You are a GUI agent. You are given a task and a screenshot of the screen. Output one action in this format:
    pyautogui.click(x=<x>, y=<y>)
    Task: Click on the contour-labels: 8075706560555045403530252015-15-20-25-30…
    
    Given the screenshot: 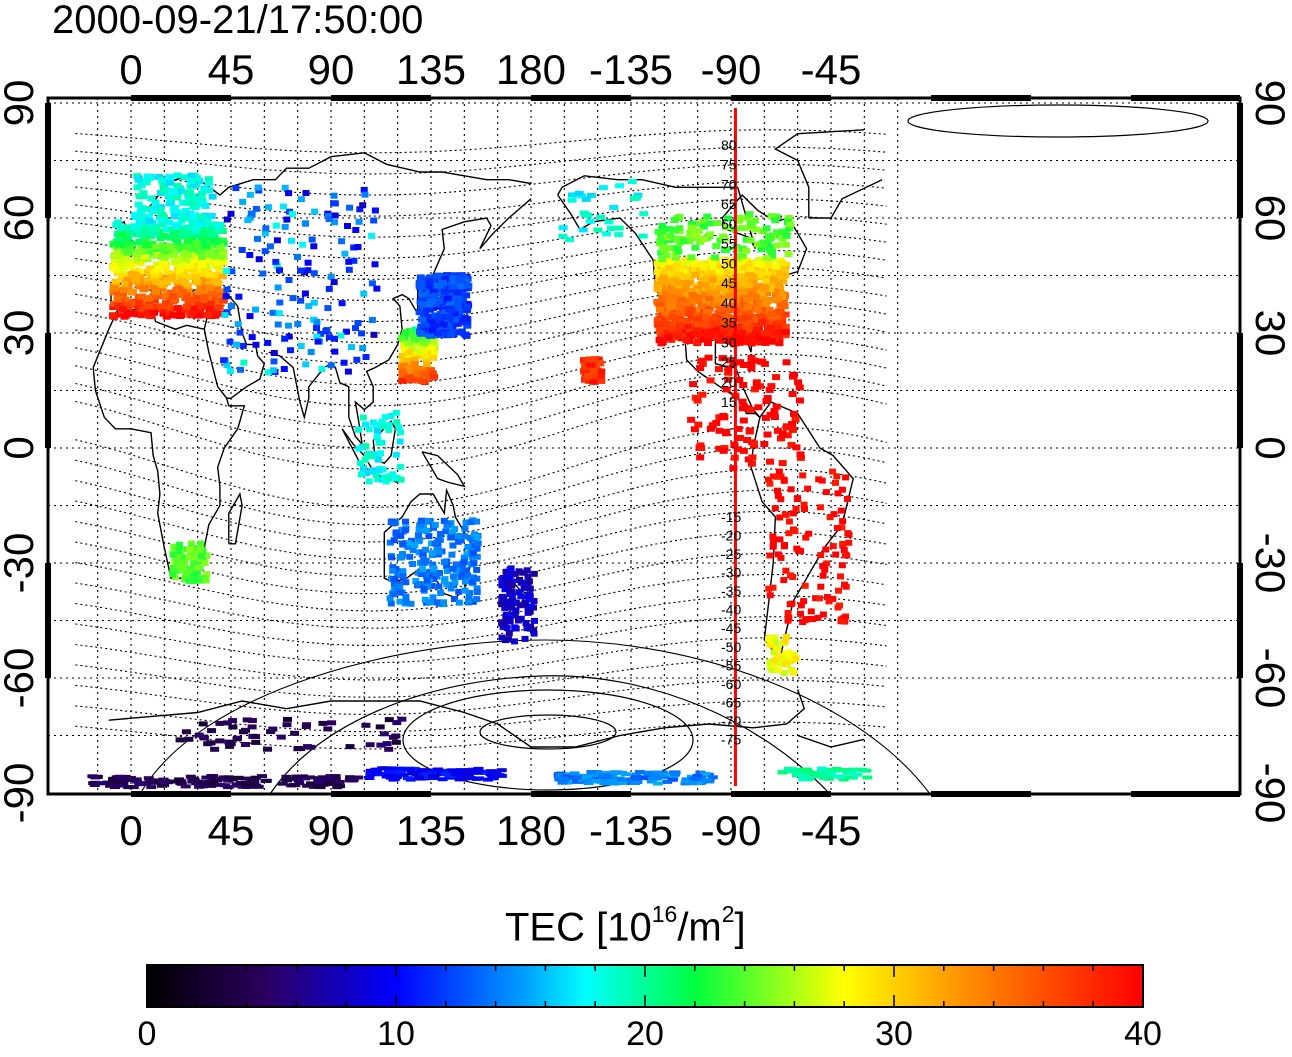 What is the action you would take?
    pyautogui.click(x=731, y=442)
    